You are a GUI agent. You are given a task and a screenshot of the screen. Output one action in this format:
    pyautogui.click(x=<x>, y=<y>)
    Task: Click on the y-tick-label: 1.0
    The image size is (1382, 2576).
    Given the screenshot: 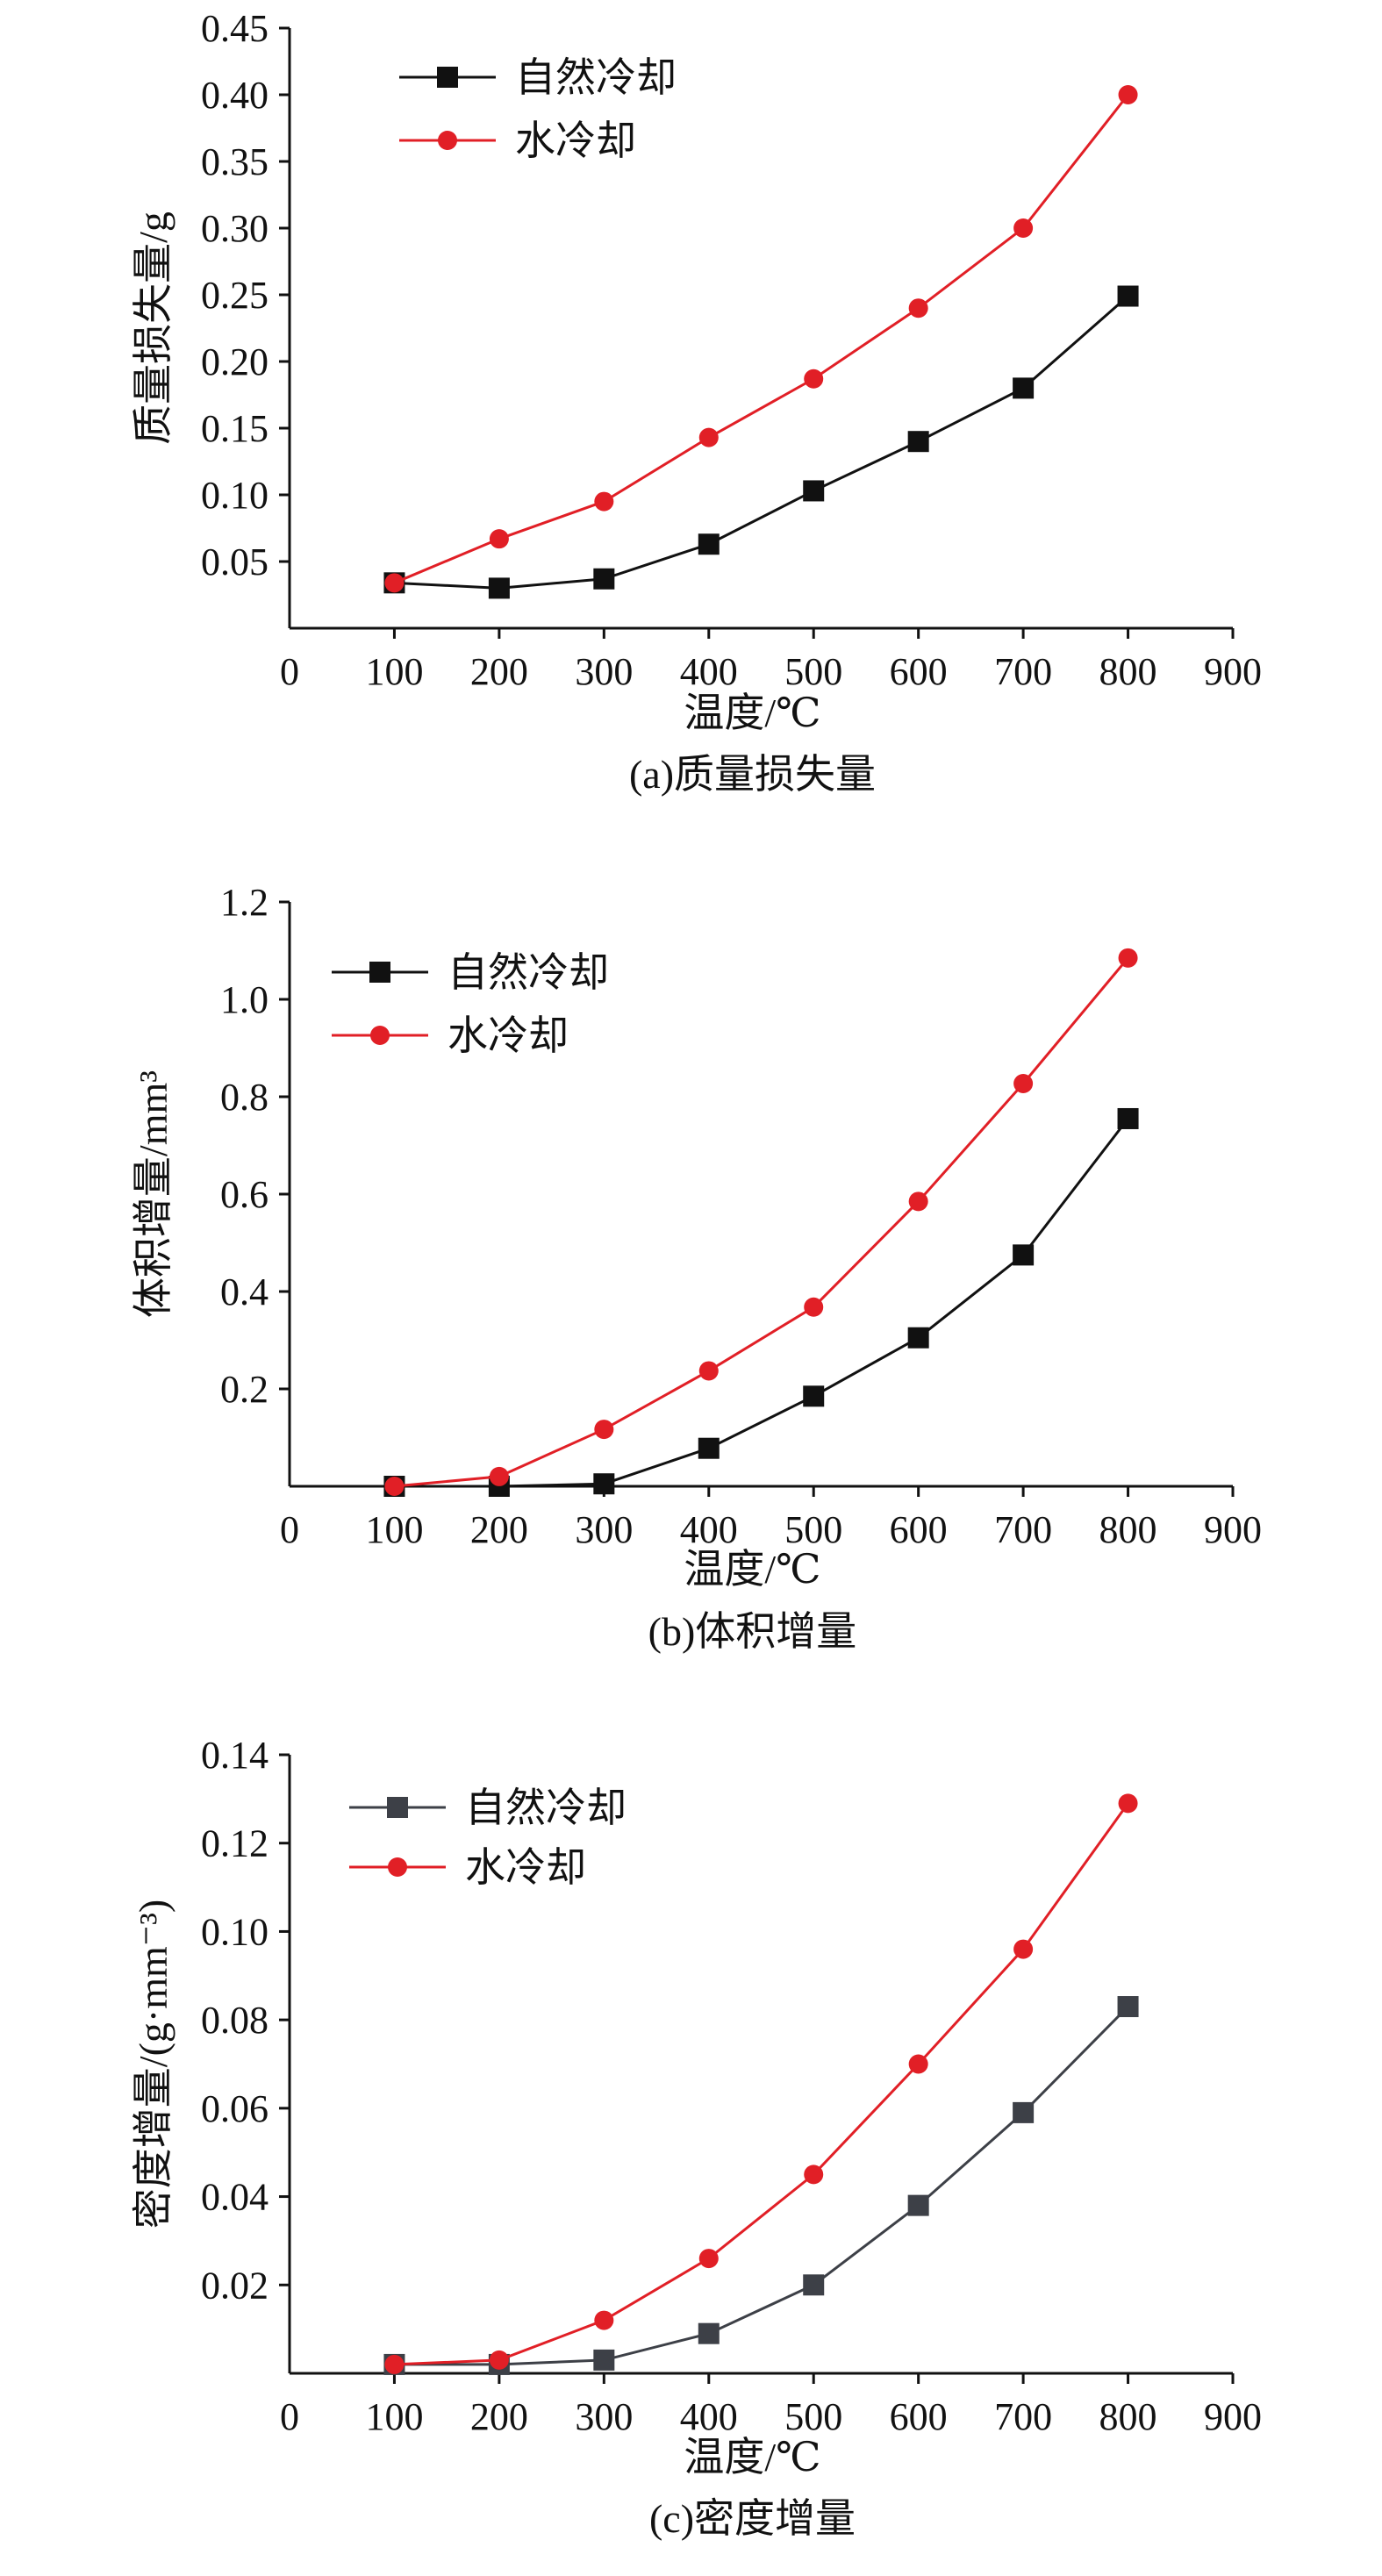 What is the action you would take?
    pyautogui.click(x=244, y=999)
    